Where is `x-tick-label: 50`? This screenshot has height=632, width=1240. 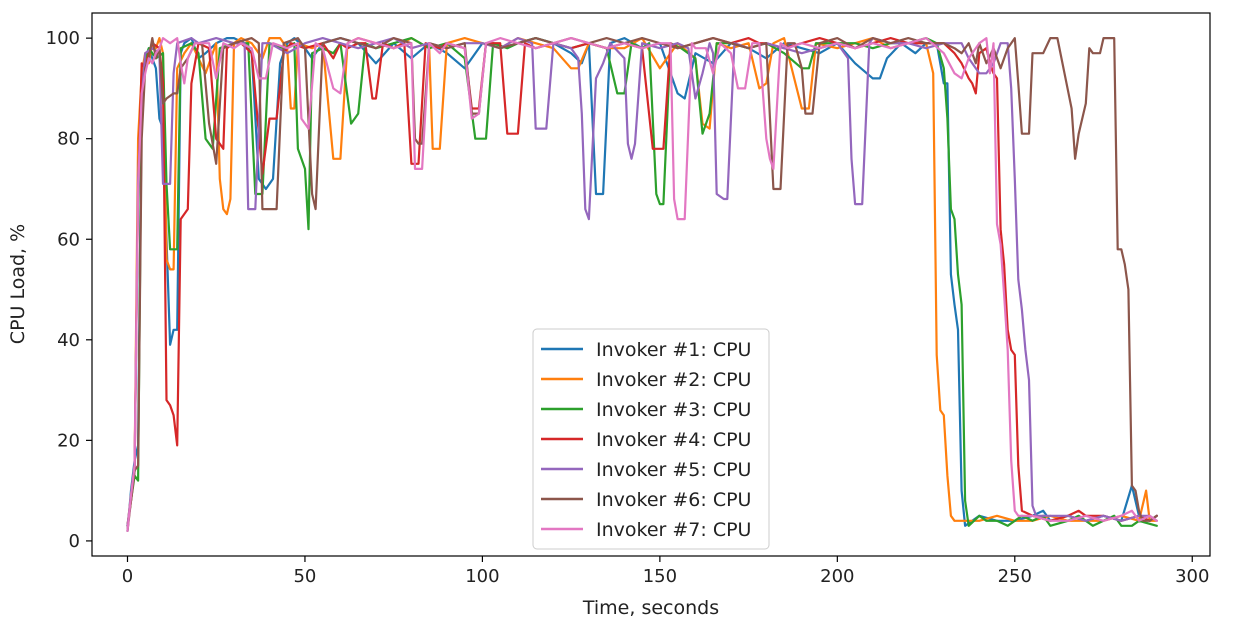
x-tick-label: 50 is located at coordinates (304, 576).